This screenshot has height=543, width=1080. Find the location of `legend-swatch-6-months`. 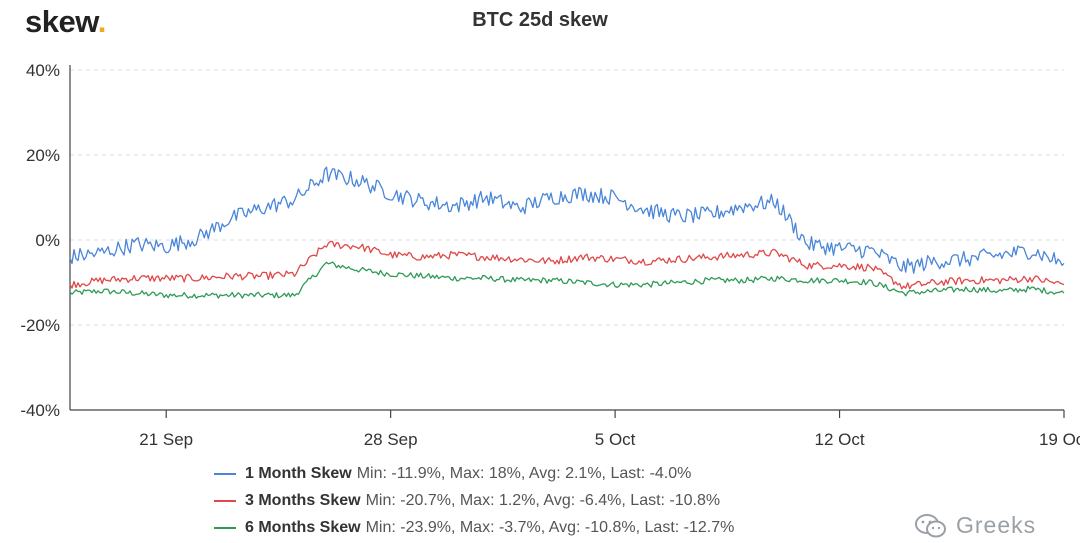

legend-swatch-6-months is located at coordinates (225, 527).